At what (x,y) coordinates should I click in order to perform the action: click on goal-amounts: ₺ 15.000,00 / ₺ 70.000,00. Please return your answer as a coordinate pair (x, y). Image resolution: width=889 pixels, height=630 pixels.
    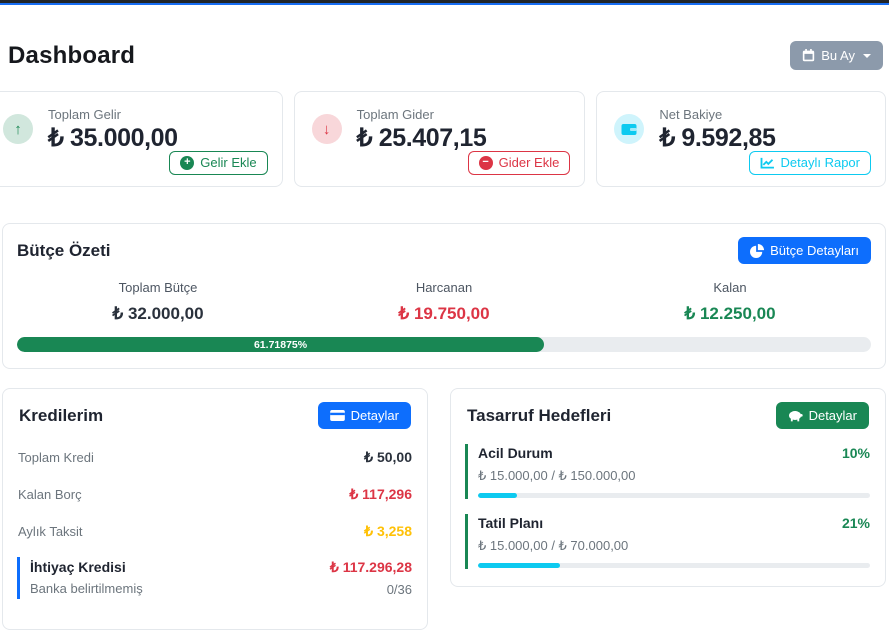
    Looking at the image, I should click on (553, 545).